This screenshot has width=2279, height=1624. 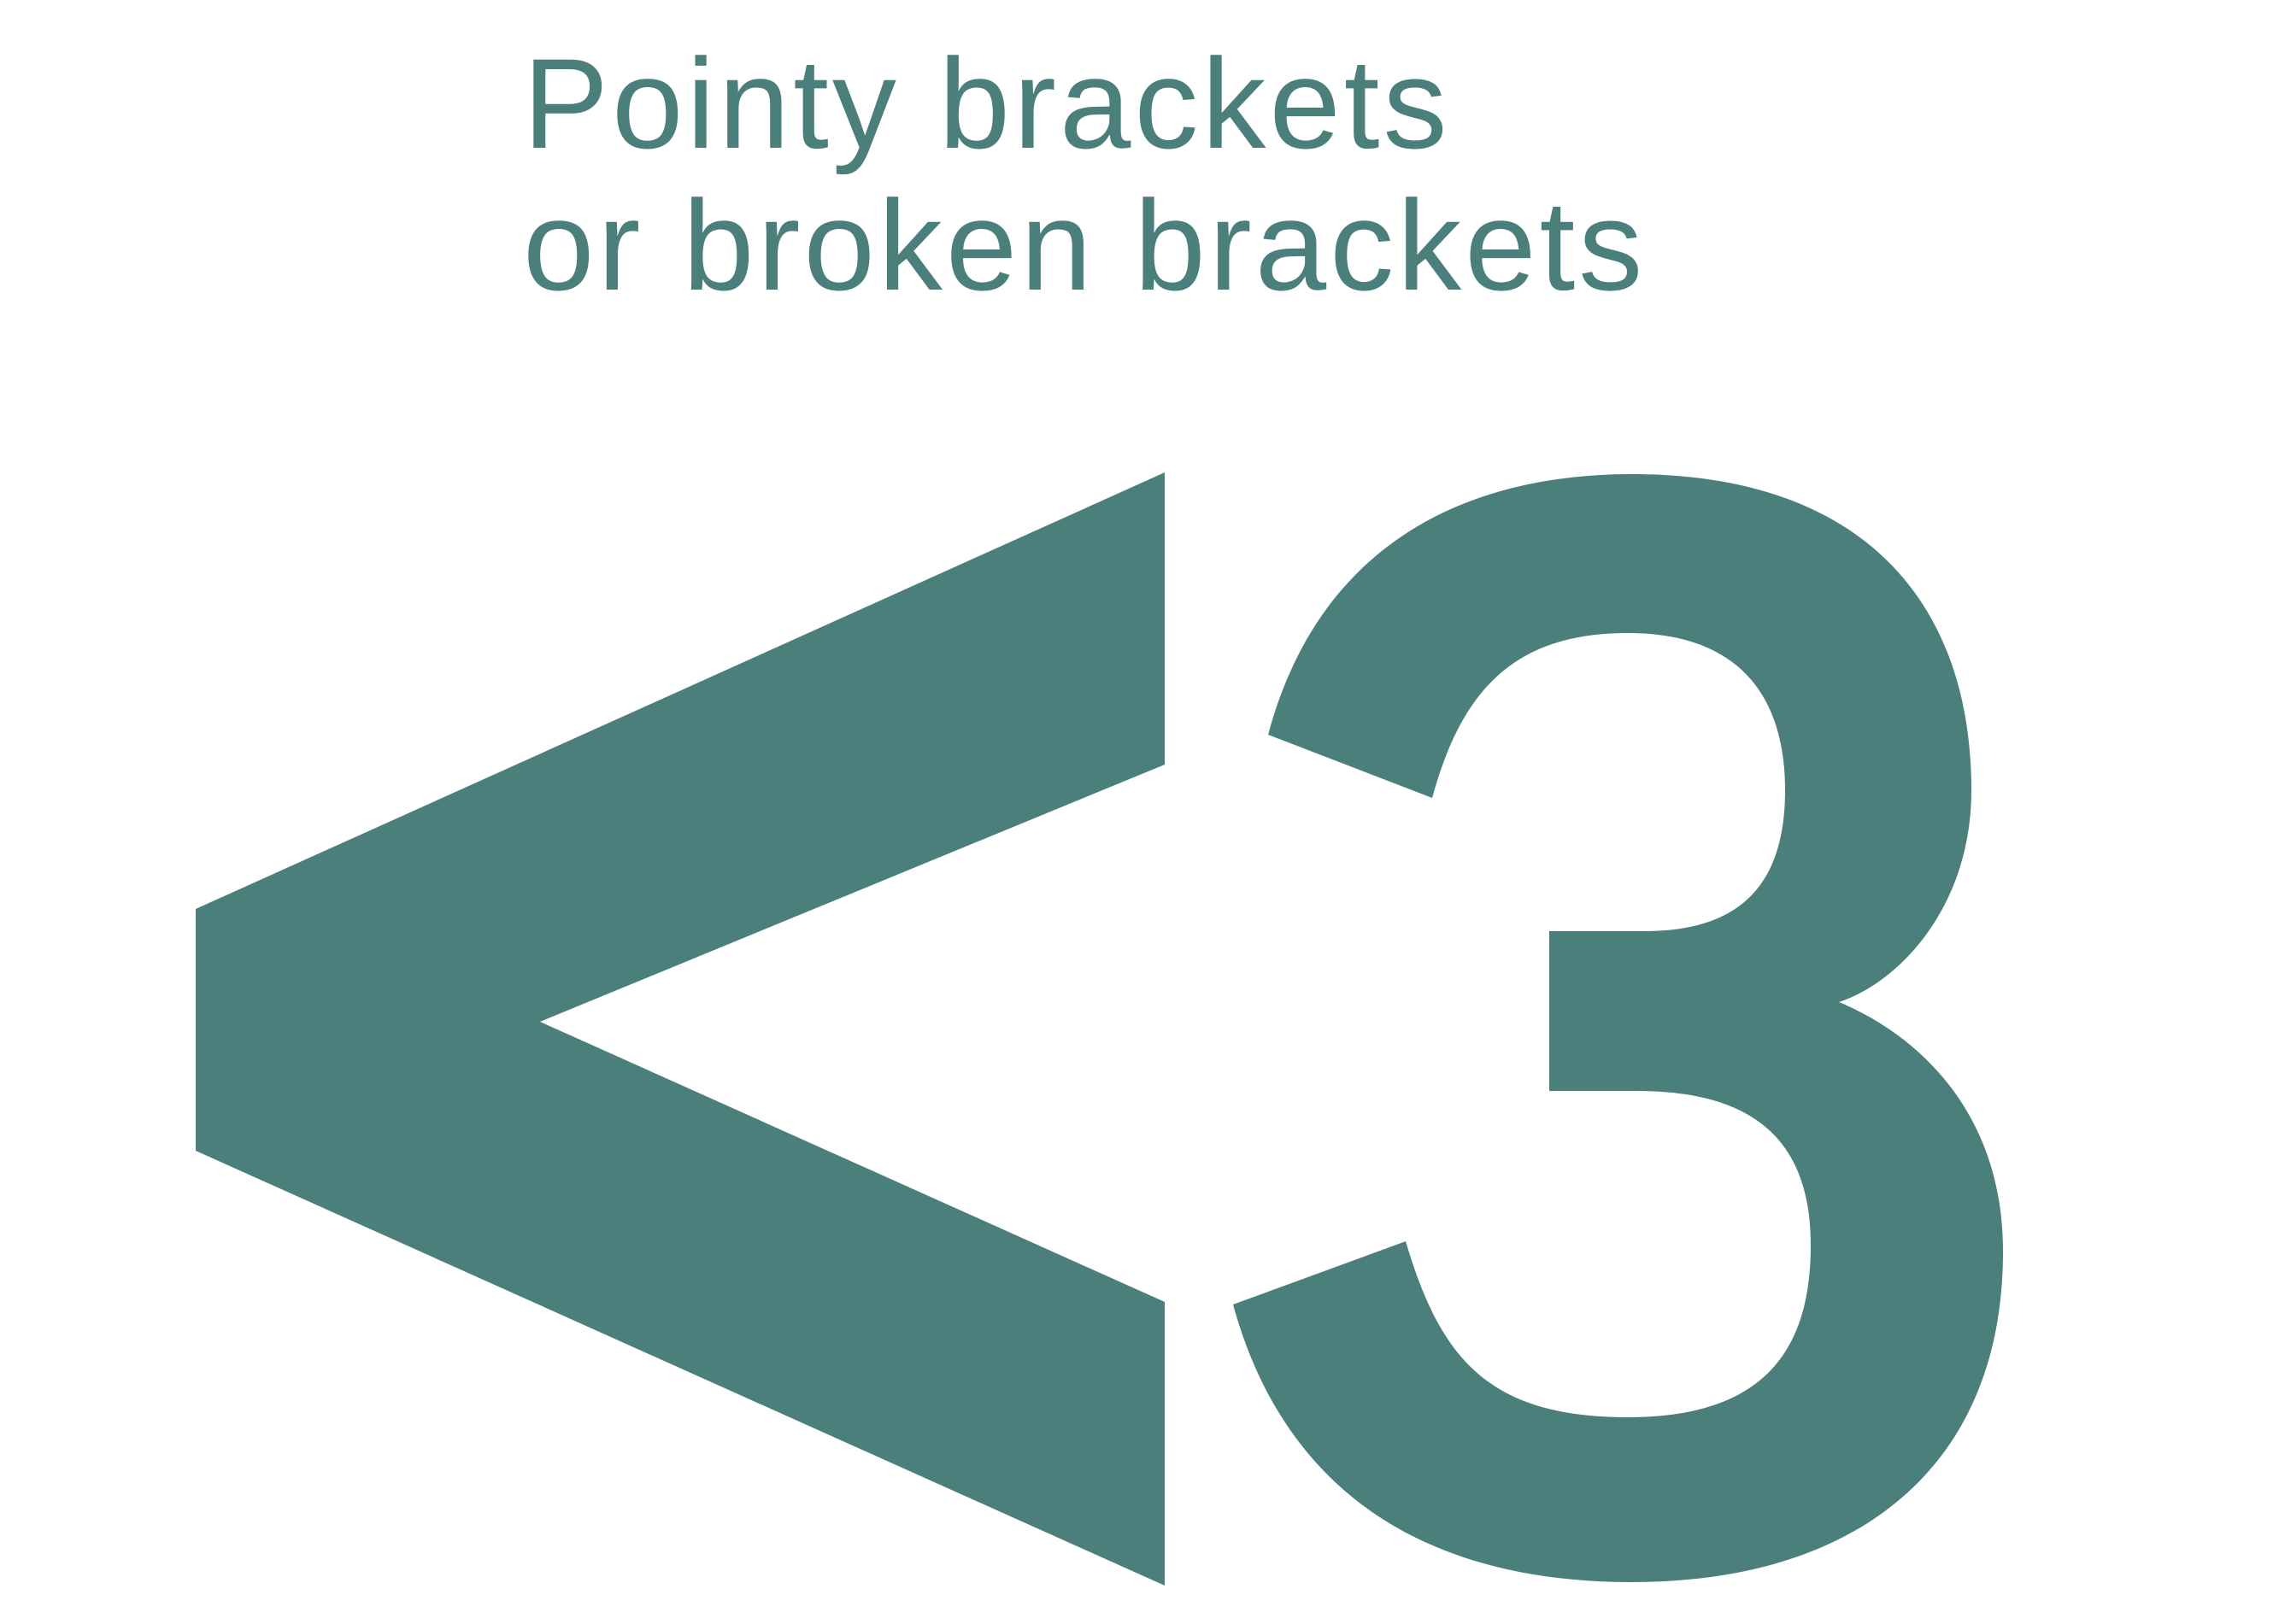 I want to click on caption-line-1: Pointy brackets, so click(x=987, y=103).